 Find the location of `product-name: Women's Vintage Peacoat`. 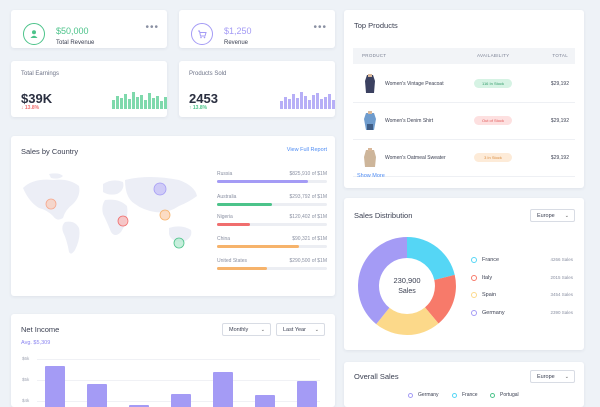

product-name: Women's Vintage Peacoat is located at coordinates (414, 84).